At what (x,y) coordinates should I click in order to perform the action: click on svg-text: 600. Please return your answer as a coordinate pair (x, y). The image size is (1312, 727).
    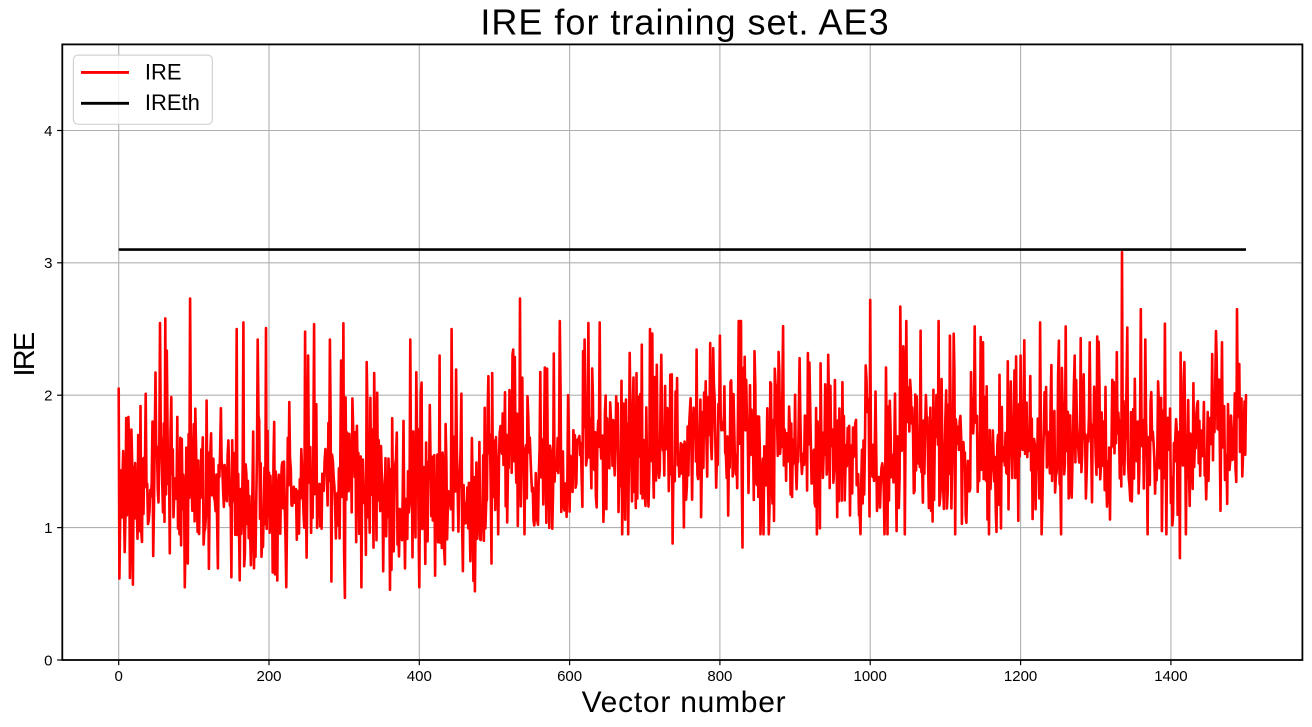
    Looking at the image, I should click on (569, 676).